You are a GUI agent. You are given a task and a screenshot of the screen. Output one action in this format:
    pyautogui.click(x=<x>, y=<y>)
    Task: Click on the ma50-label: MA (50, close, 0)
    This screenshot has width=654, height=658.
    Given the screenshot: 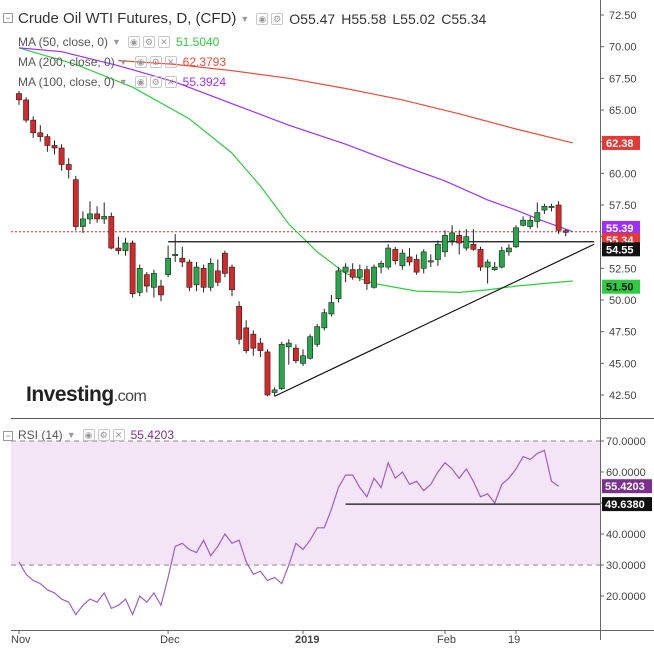 What is the action you would take?
    pyautogui.click(x=63, y=42)
    